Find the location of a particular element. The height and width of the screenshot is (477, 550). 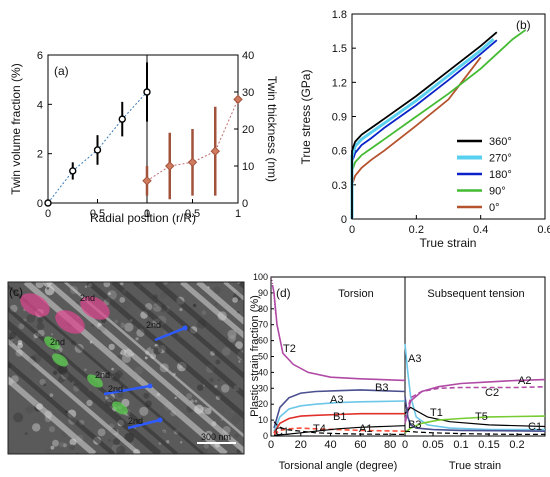

x-tick-label-right-d: 0.15 is located at coordinates (488, 445).